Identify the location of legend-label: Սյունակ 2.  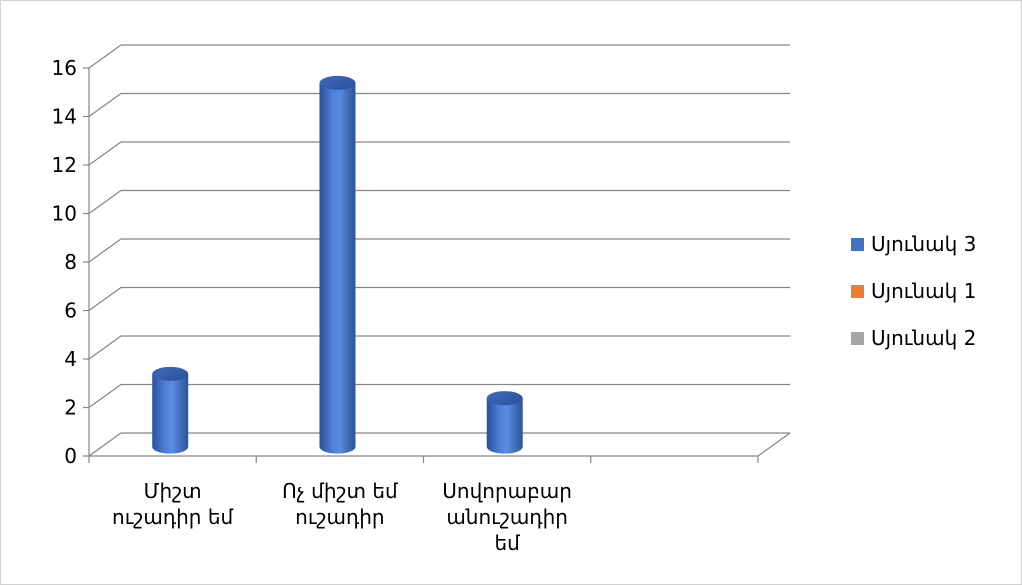
(923, 338).